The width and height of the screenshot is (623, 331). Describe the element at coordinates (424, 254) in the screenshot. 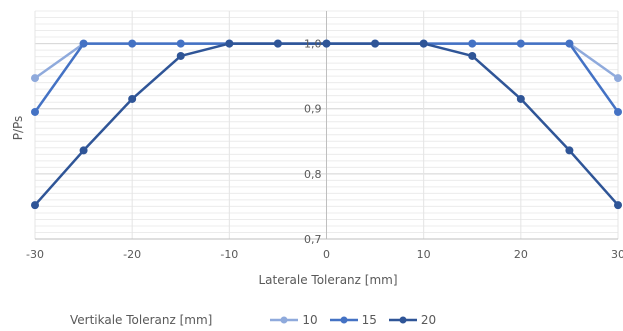

I see `x-tick-label: 10` at that location.